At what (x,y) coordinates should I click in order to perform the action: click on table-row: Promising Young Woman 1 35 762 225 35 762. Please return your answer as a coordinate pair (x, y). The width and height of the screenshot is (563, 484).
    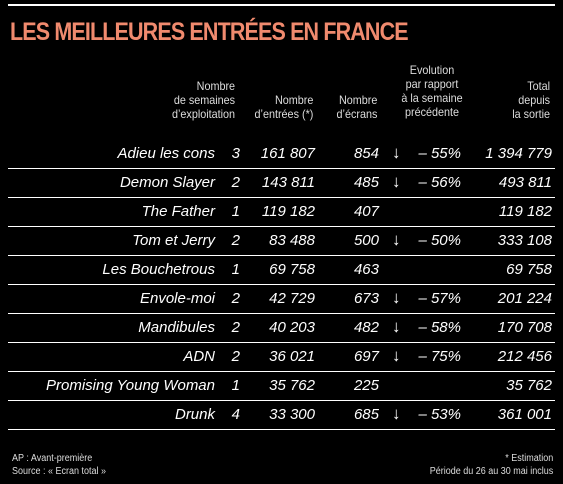
    Looking at the image, I should click on (281, 386).